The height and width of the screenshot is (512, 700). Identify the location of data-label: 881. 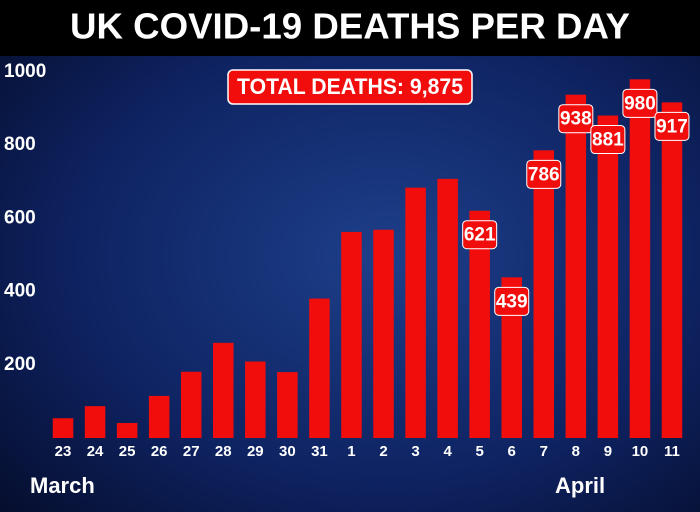
(608, 140).